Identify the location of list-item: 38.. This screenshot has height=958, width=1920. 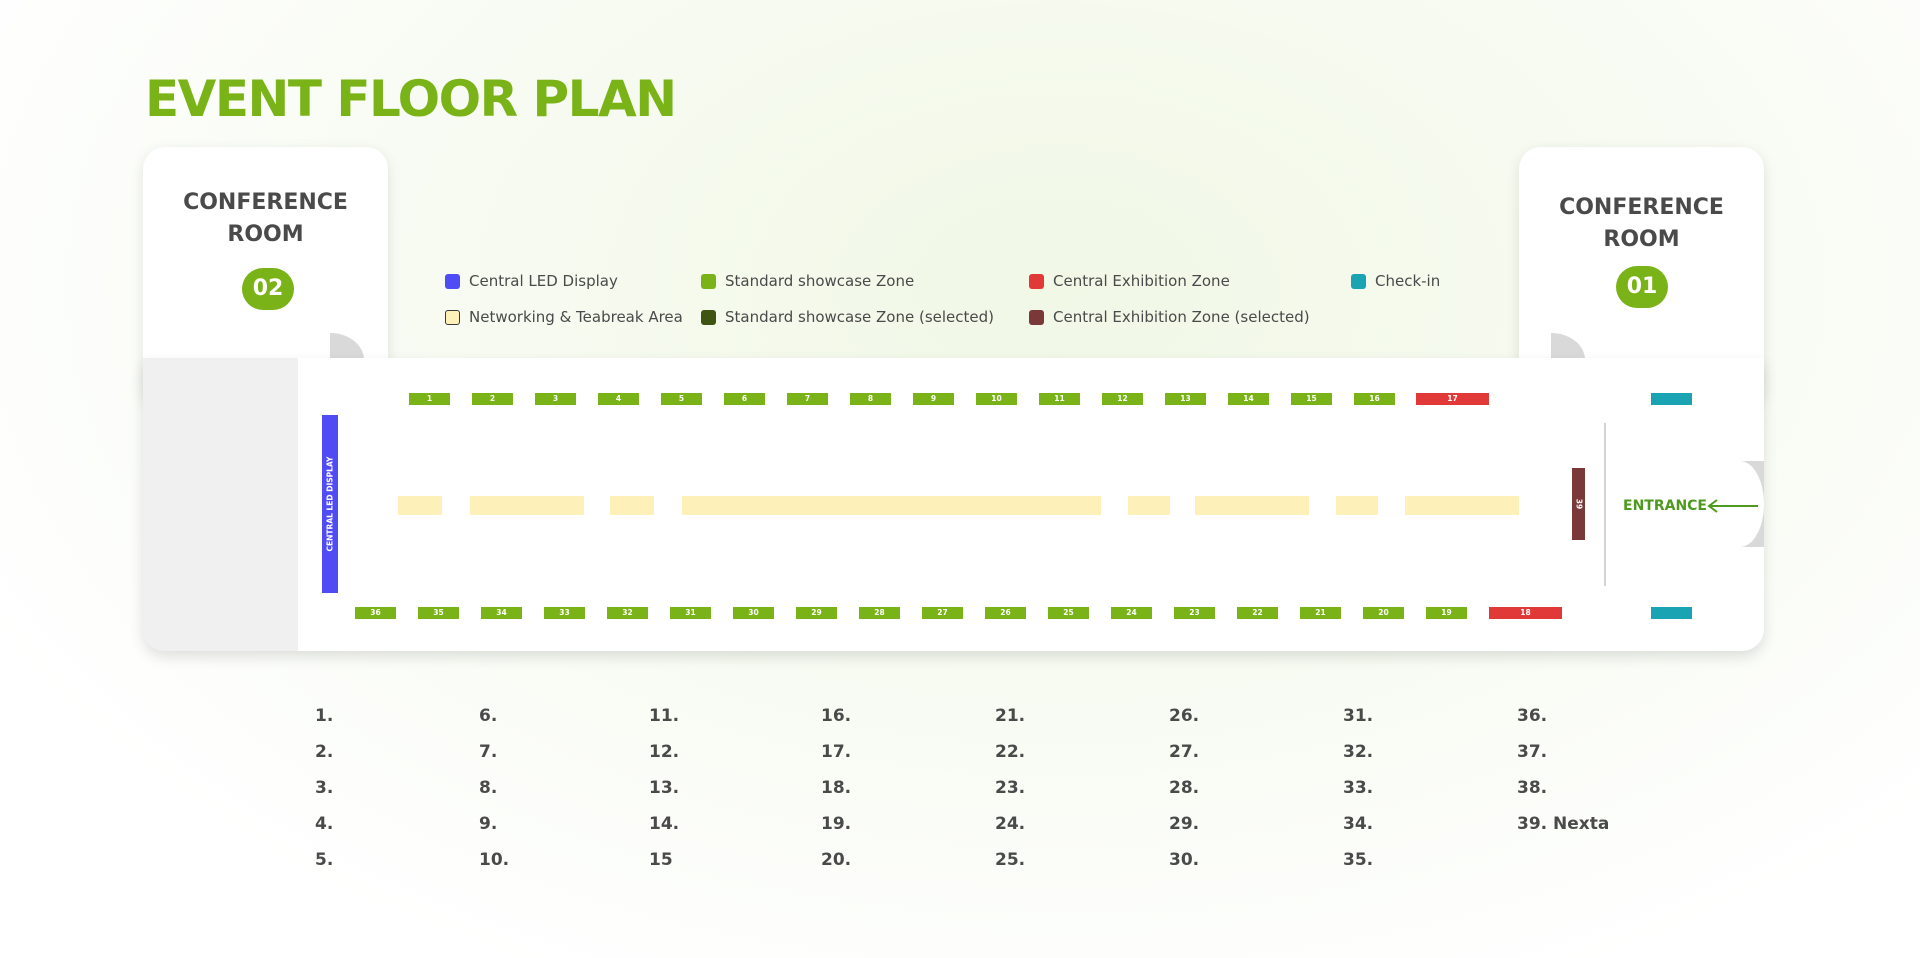
(1532, 788).